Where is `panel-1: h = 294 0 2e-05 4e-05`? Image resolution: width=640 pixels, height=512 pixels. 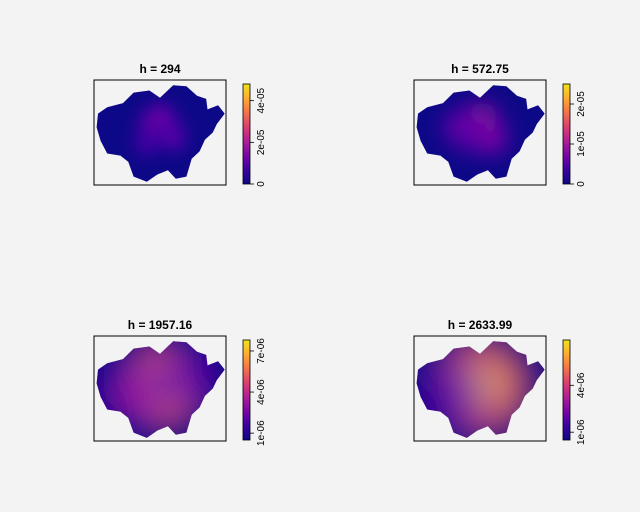
panel-1: h = 294 0 2e-05 4e-05 is located at coordinates (180, 124).